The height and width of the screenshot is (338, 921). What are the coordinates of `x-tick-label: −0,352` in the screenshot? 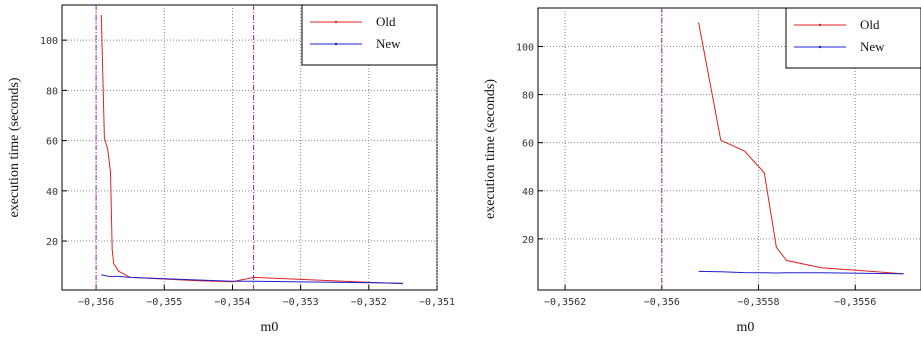 It's located at (369, 302).